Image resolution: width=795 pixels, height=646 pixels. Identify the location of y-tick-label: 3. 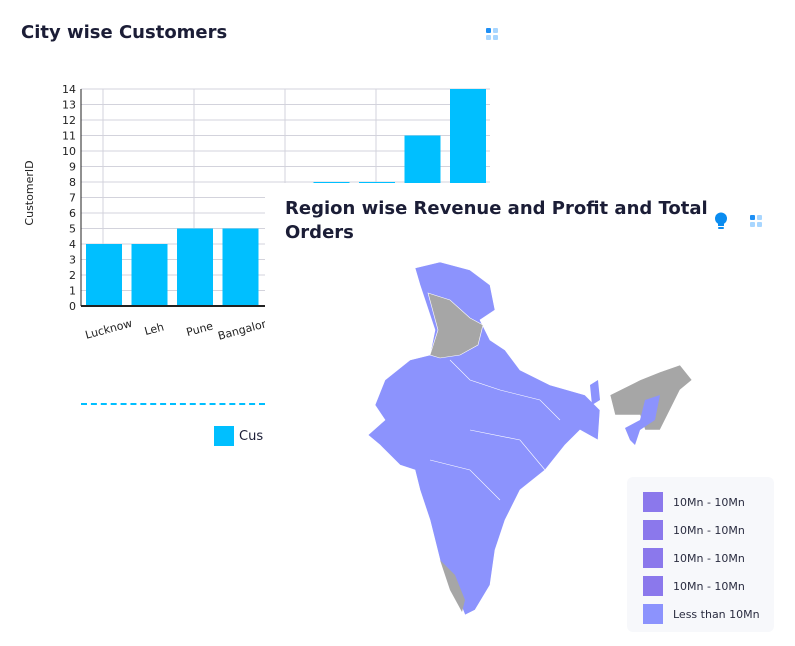
(72, 260).